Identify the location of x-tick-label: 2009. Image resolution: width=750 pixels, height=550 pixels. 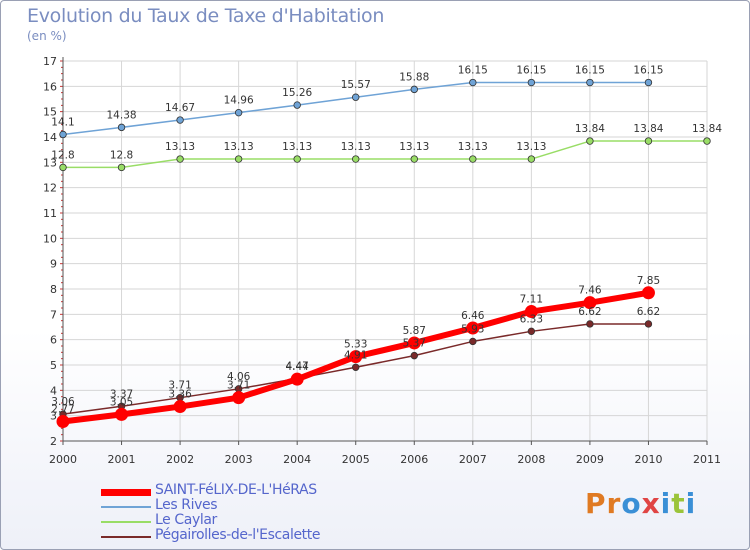
(590, 459).